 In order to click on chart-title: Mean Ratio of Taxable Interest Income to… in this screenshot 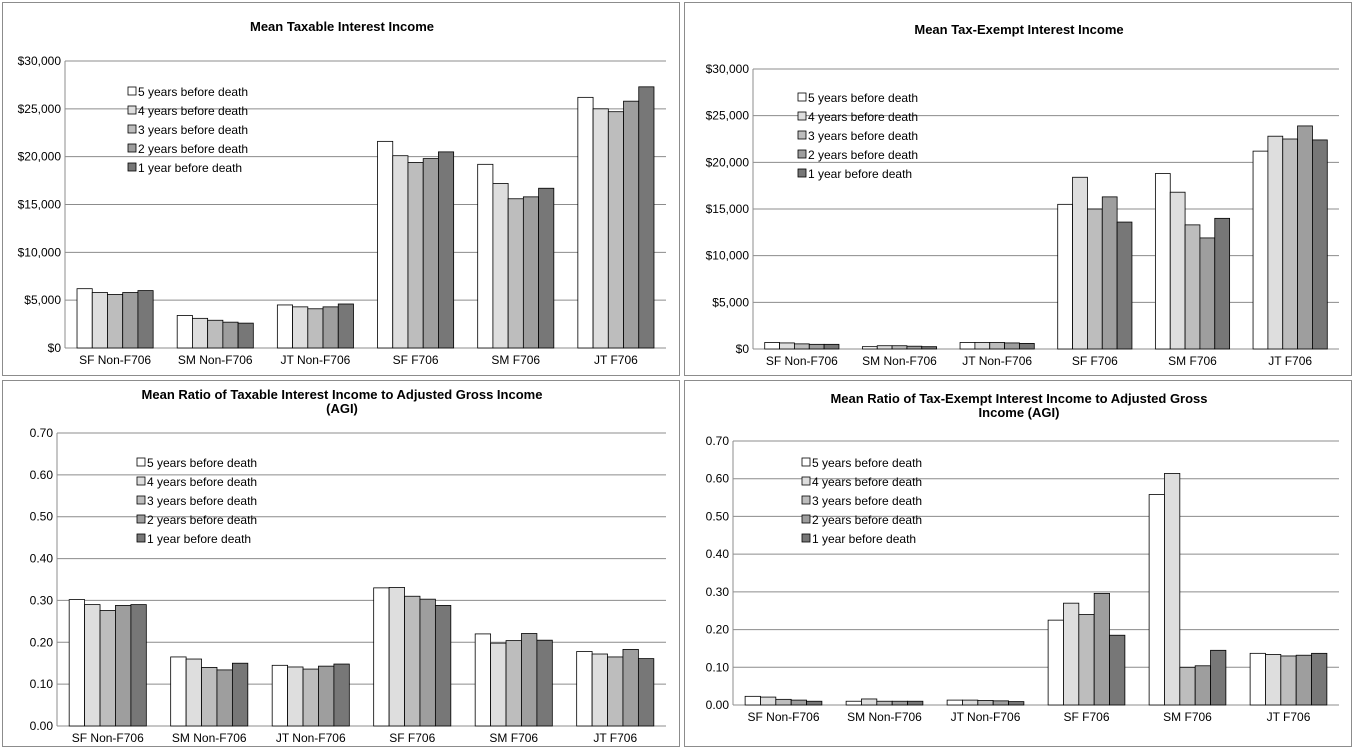, I will do `click(342, 394)`.